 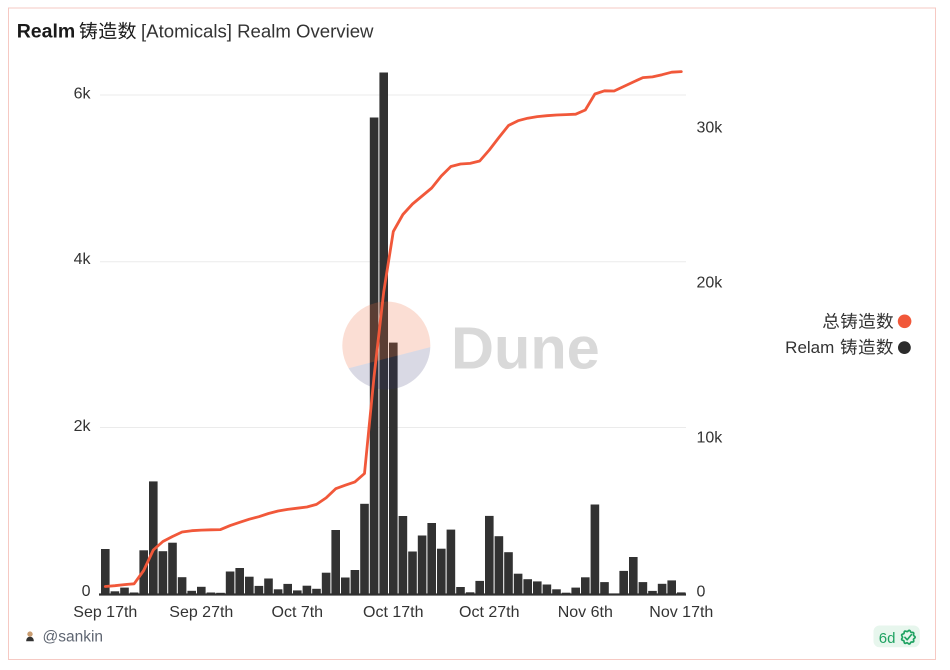 I want to click on svg-text: 20k, so click(x=710, y=283).